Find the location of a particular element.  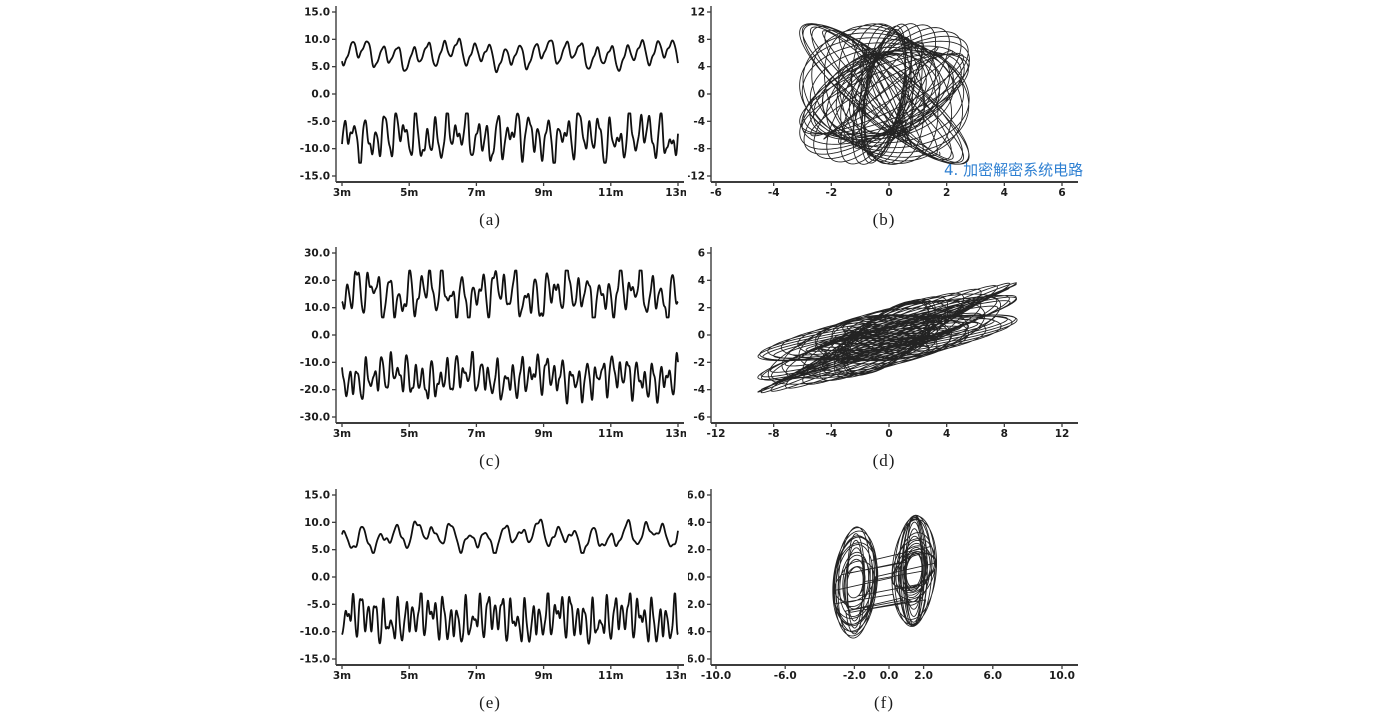

panel-d: (d) is located at coordinates (884, 361).